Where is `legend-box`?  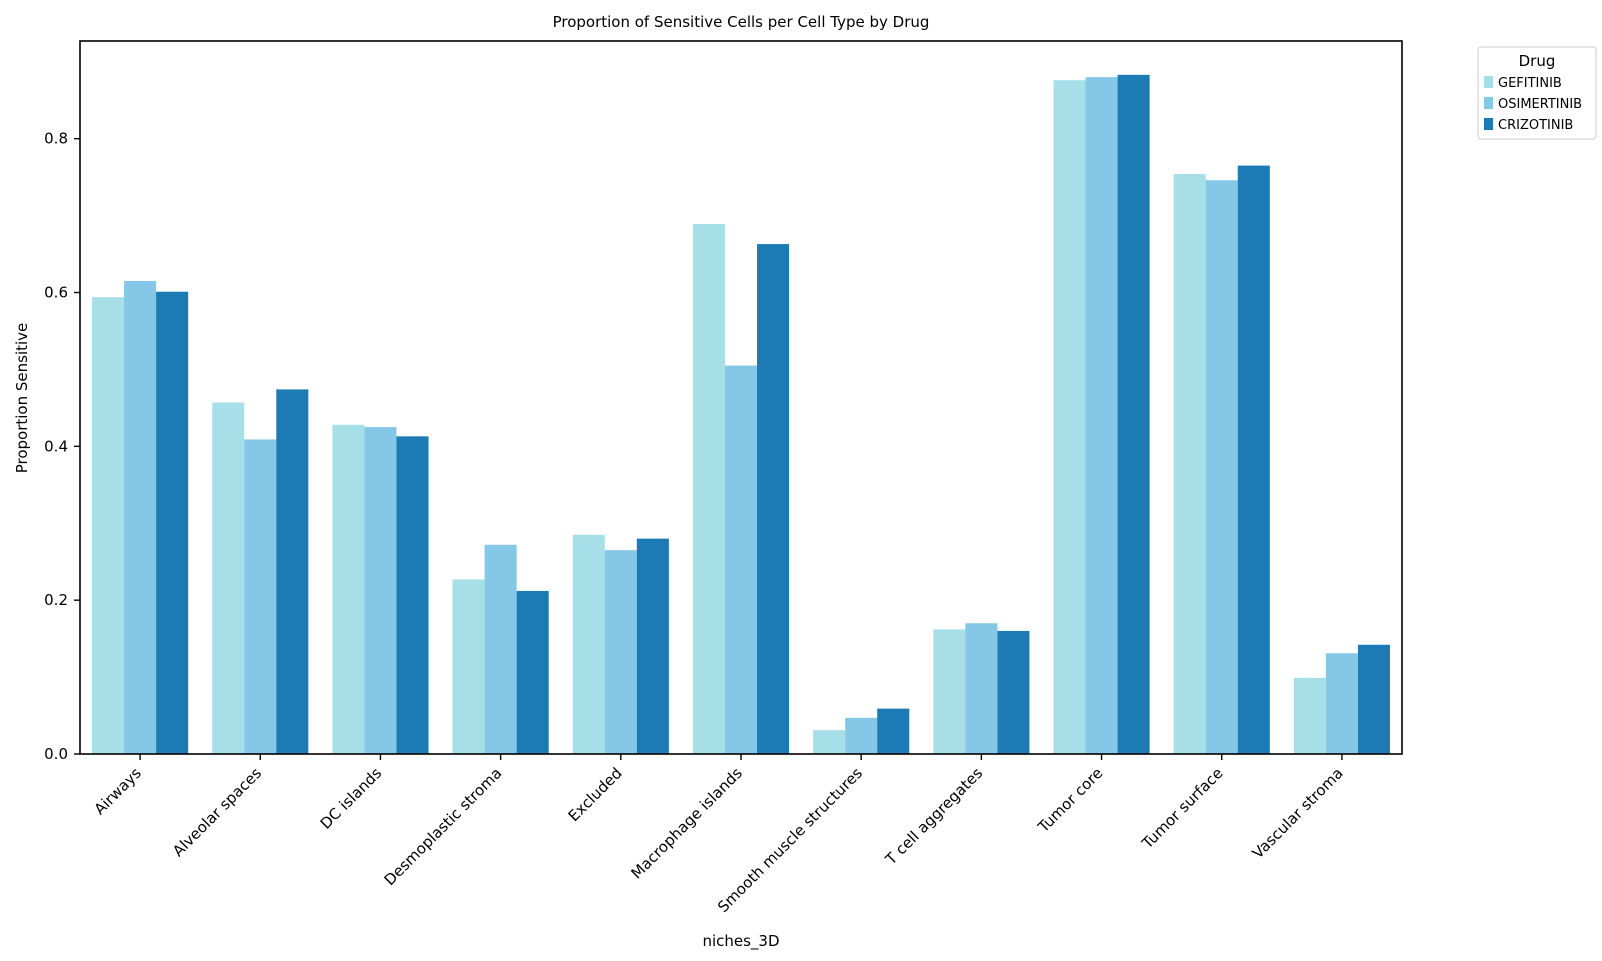 legend-box is located at coordinates (1537, 93).